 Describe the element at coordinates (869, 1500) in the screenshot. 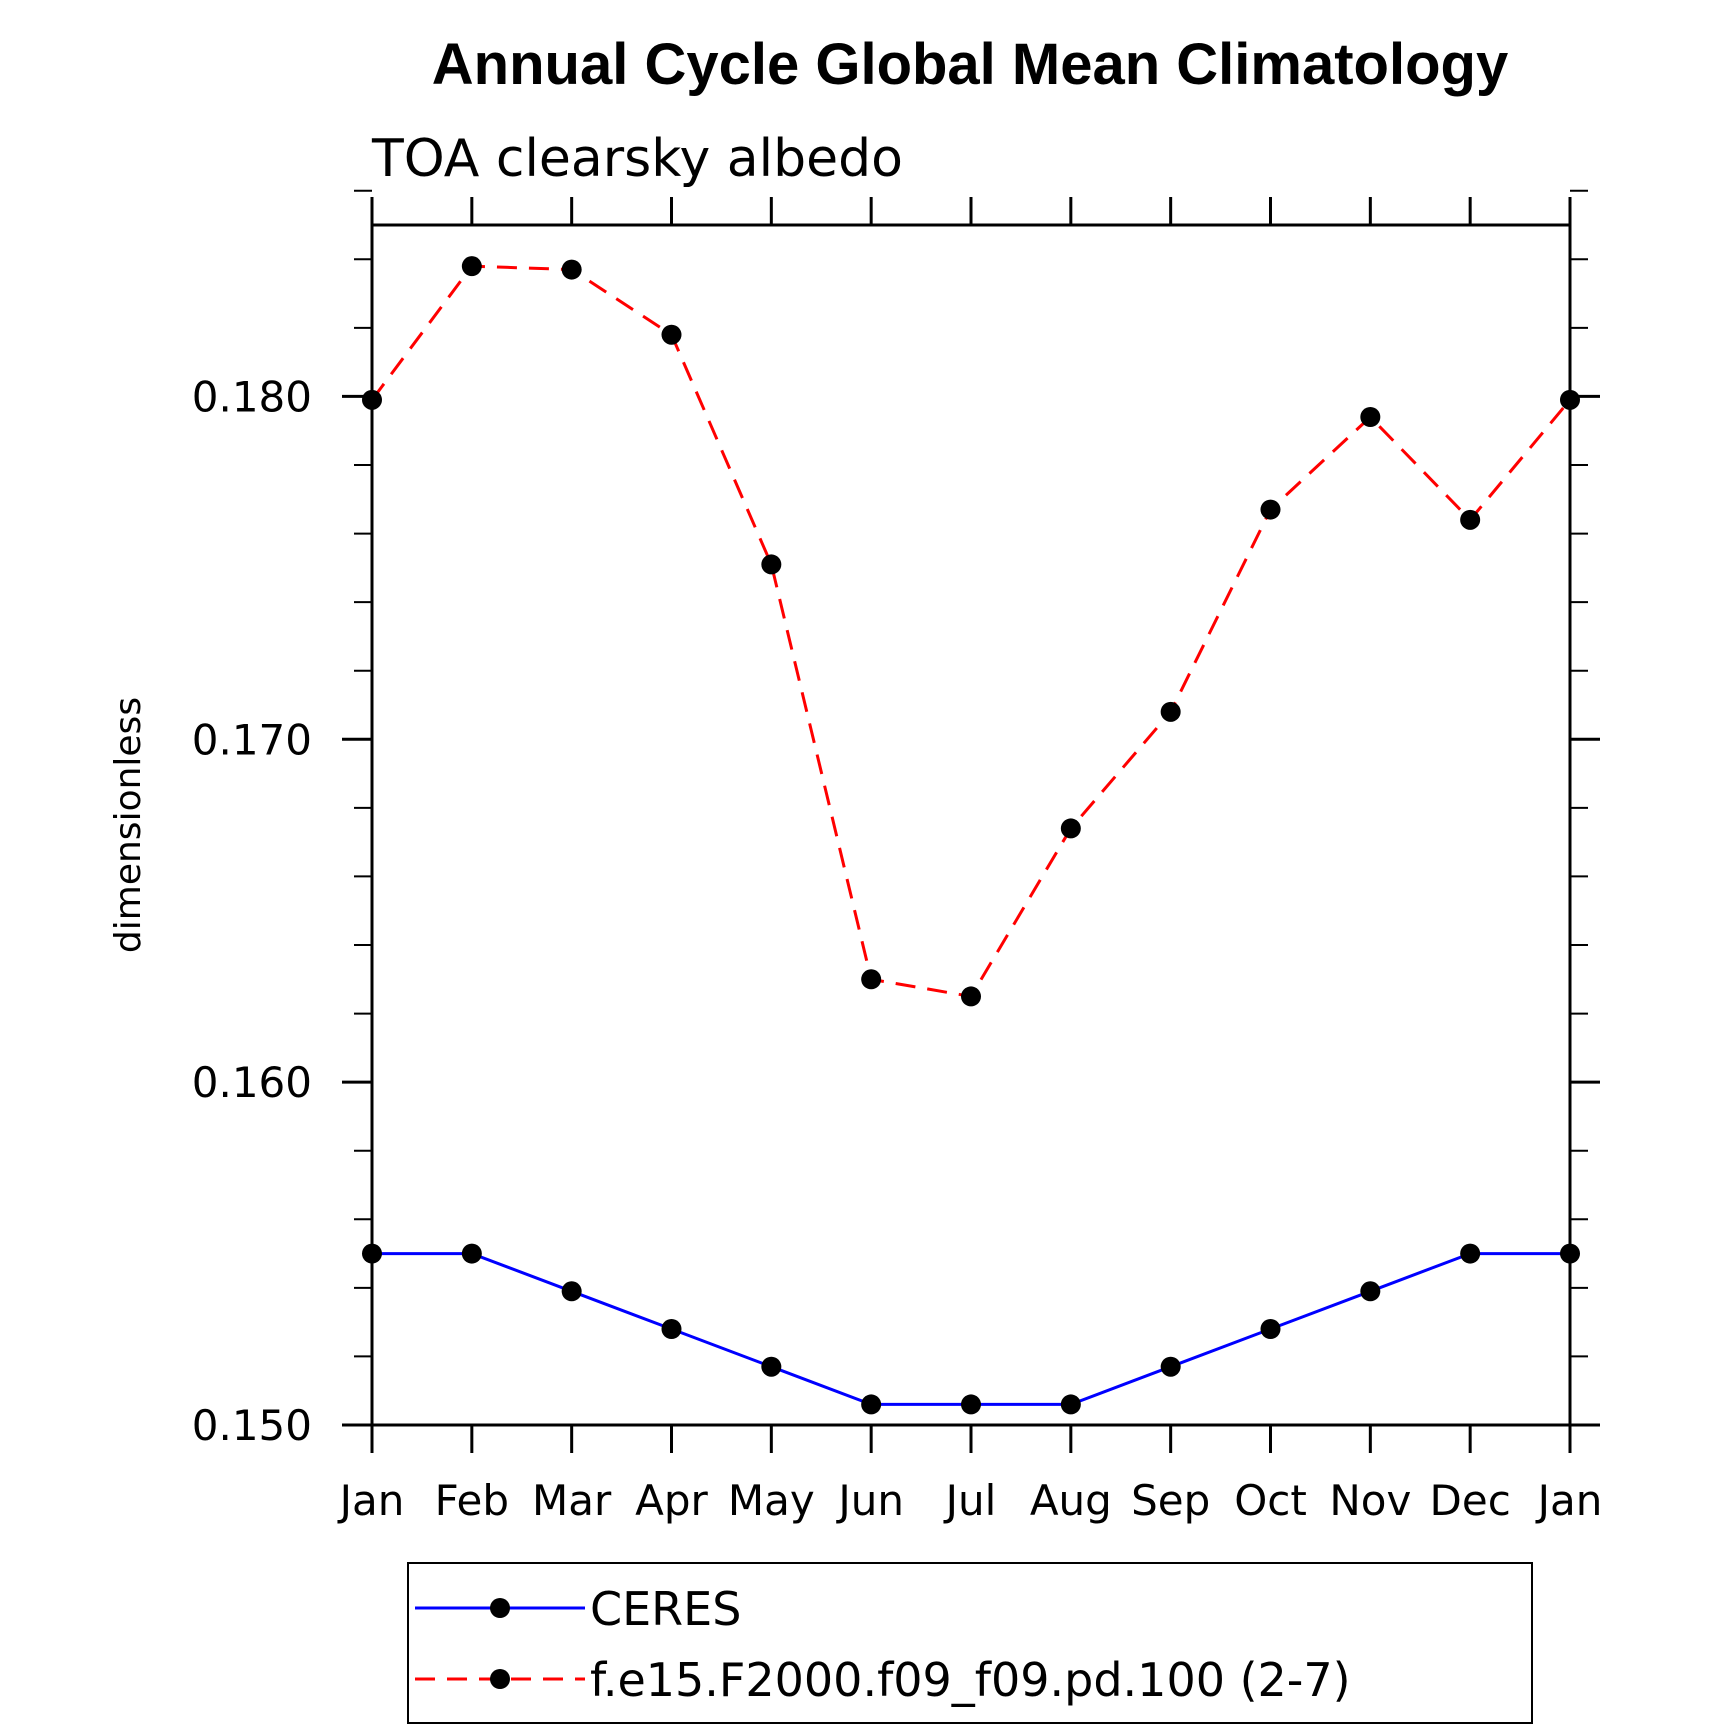

I see `x-tick-label: Jun` at that location.